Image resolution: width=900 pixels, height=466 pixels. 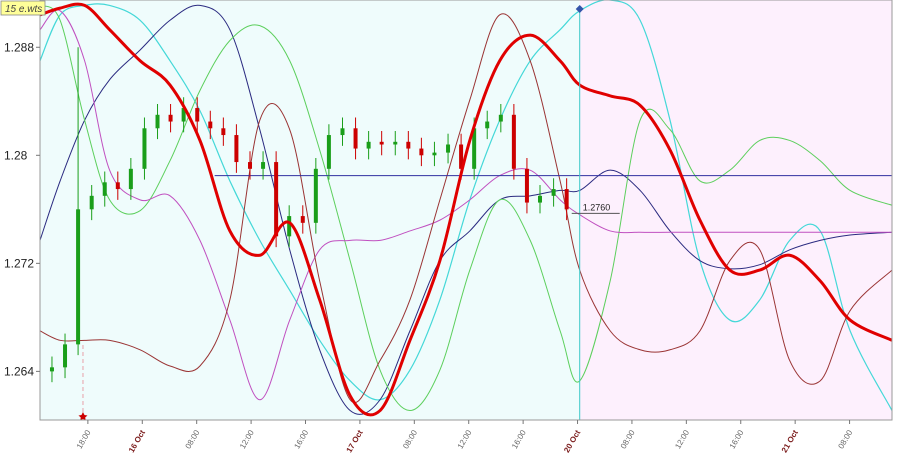 What do you see at coordinates (355, 441) in the screenshot?
I see `x-tick-label: 17 Oct` at bounding box center [355, 441].